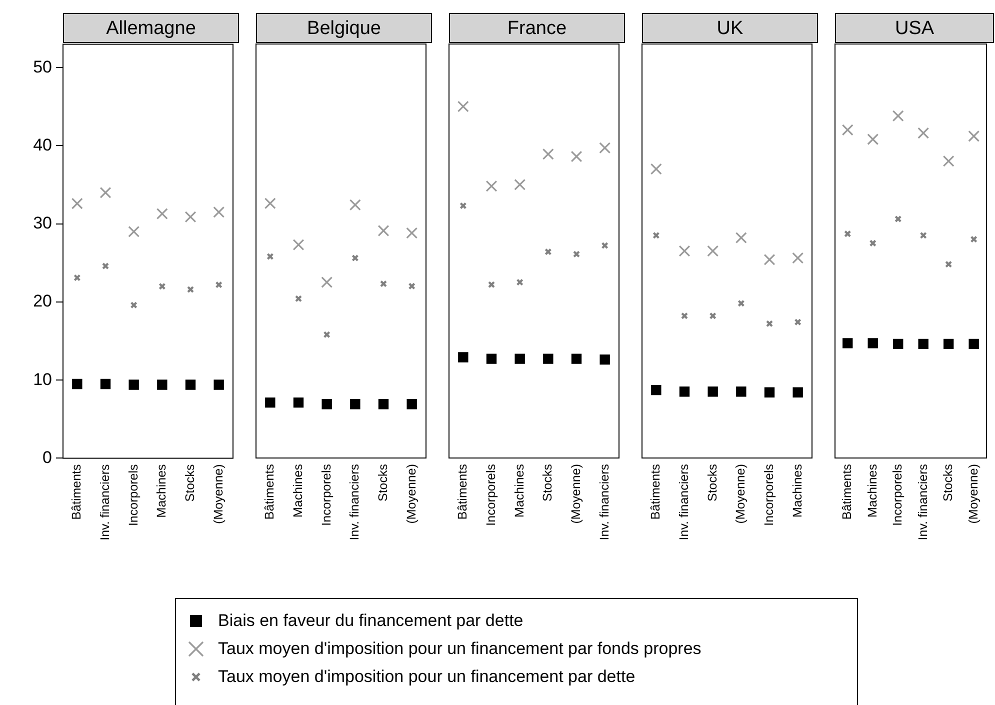 Image resolution: width=995 pixels, height=705 pixels. What do you see at coordinates (427, 677) in the screenshot?
I see `legend-label: Taux moyen d'imposition pour un financement par dette` at bounding box center [427, 677].